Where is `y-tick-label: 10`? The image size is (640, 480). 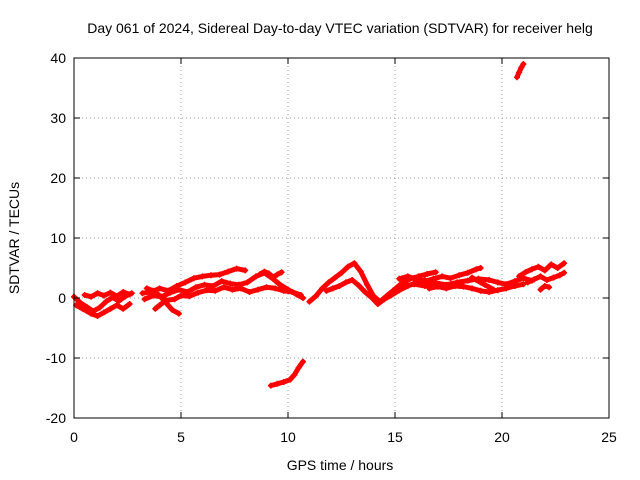 y-tick-label: 10 is located at coordinates (58, 238).